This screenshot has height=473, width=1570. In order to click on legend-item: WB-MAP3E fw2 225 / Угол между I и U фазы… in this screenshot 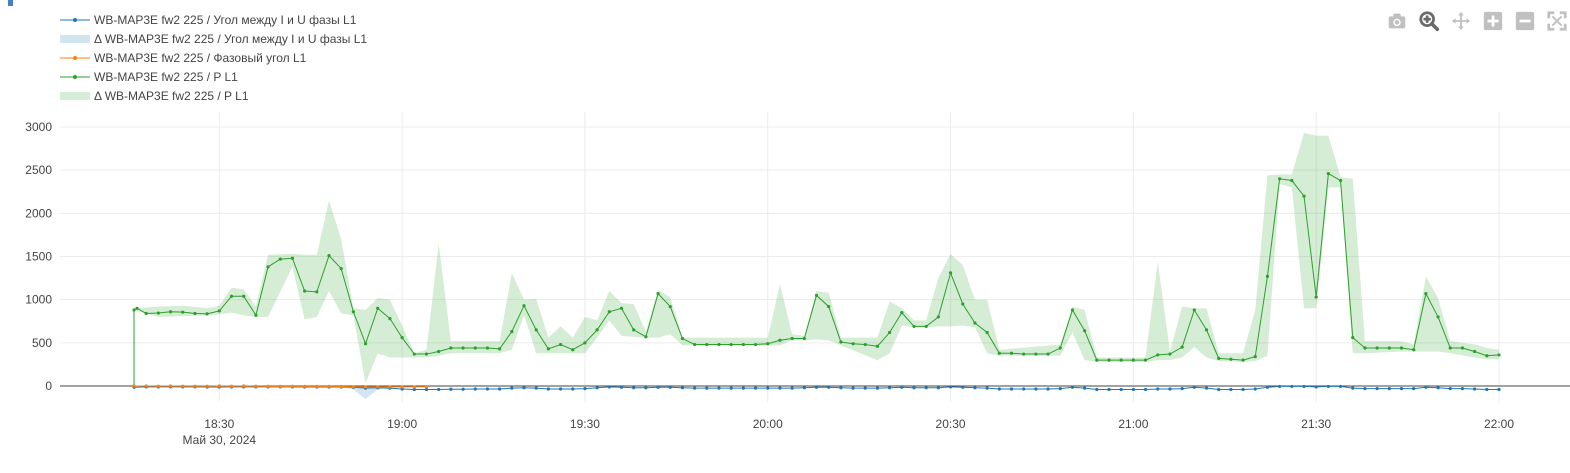, I will do `click(208, 20)`.